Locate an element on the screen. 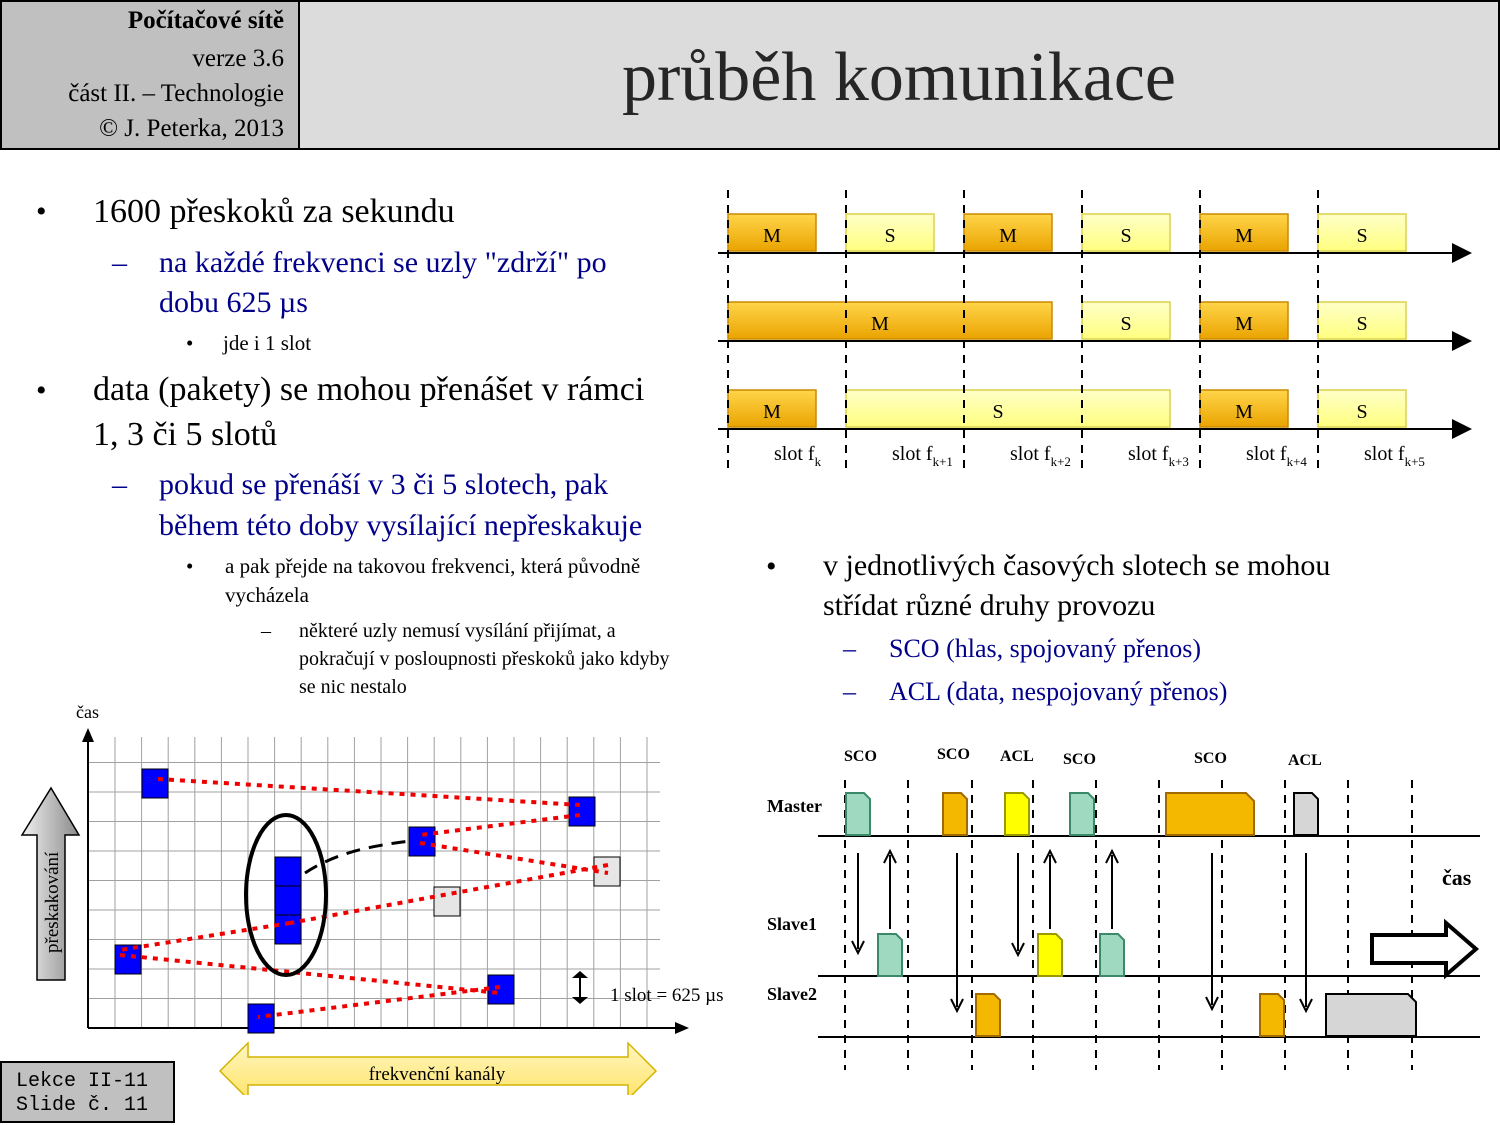 The width and height of the screenshot is (1500, 1125). footer-lecture: Lekce II-11 is located at coordinates (82, 1081).